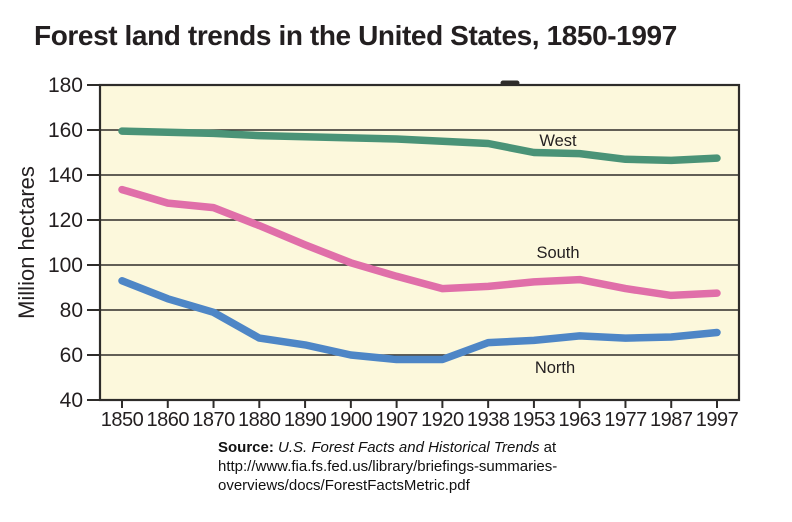 This screenshot has width=792, height=522. What do you see at coordinates (625, 420) in the screenshot?
I see `x-axis-tick-label-1977: 1977` at bounding box center [625, 420].